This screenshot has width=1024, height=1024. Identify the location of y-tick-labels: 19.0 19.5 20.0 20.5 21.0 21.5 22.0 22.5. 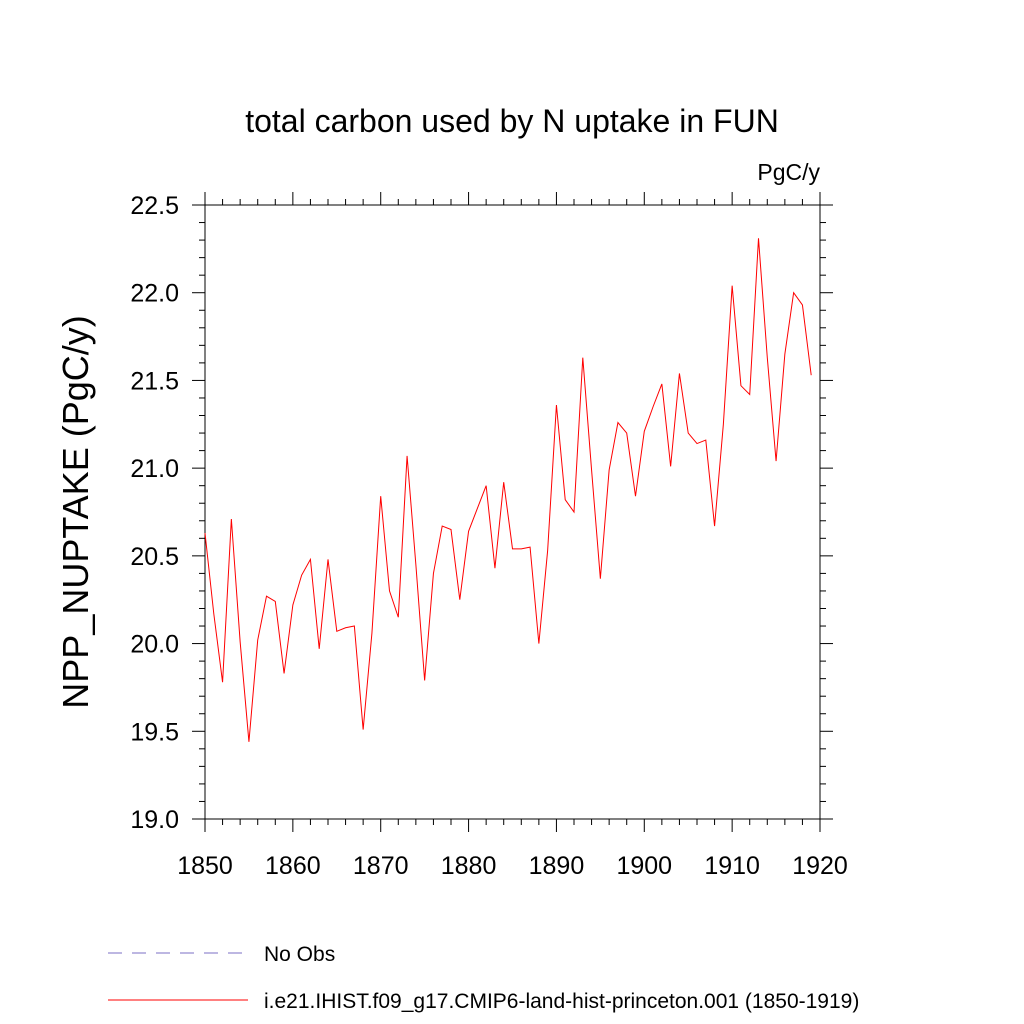
(154, 513).